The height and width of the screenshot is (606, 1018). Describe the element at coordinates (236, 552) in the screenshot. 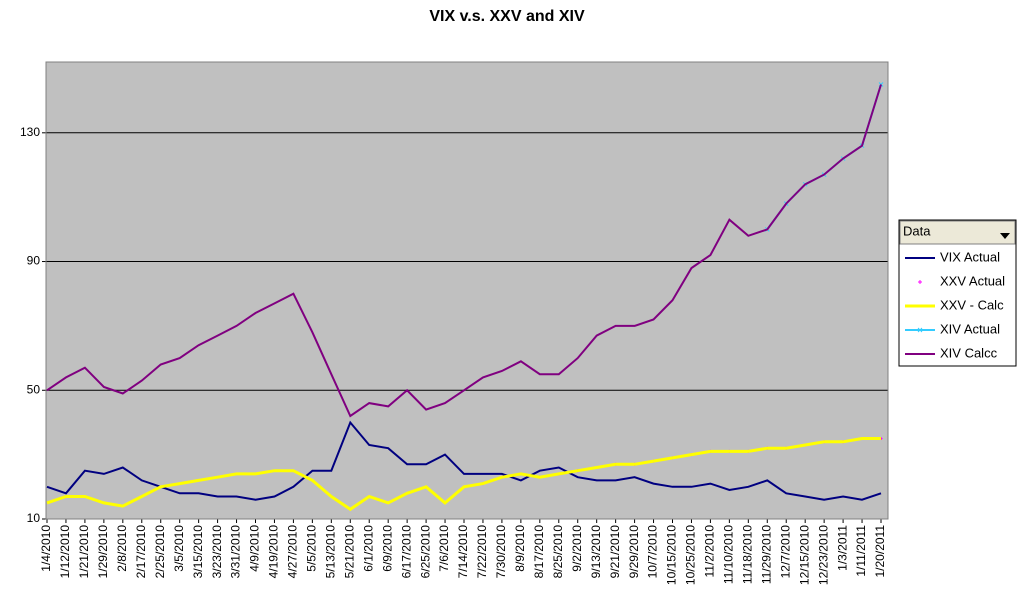

I see `x-tick-label: 3/31/2010` at that location.